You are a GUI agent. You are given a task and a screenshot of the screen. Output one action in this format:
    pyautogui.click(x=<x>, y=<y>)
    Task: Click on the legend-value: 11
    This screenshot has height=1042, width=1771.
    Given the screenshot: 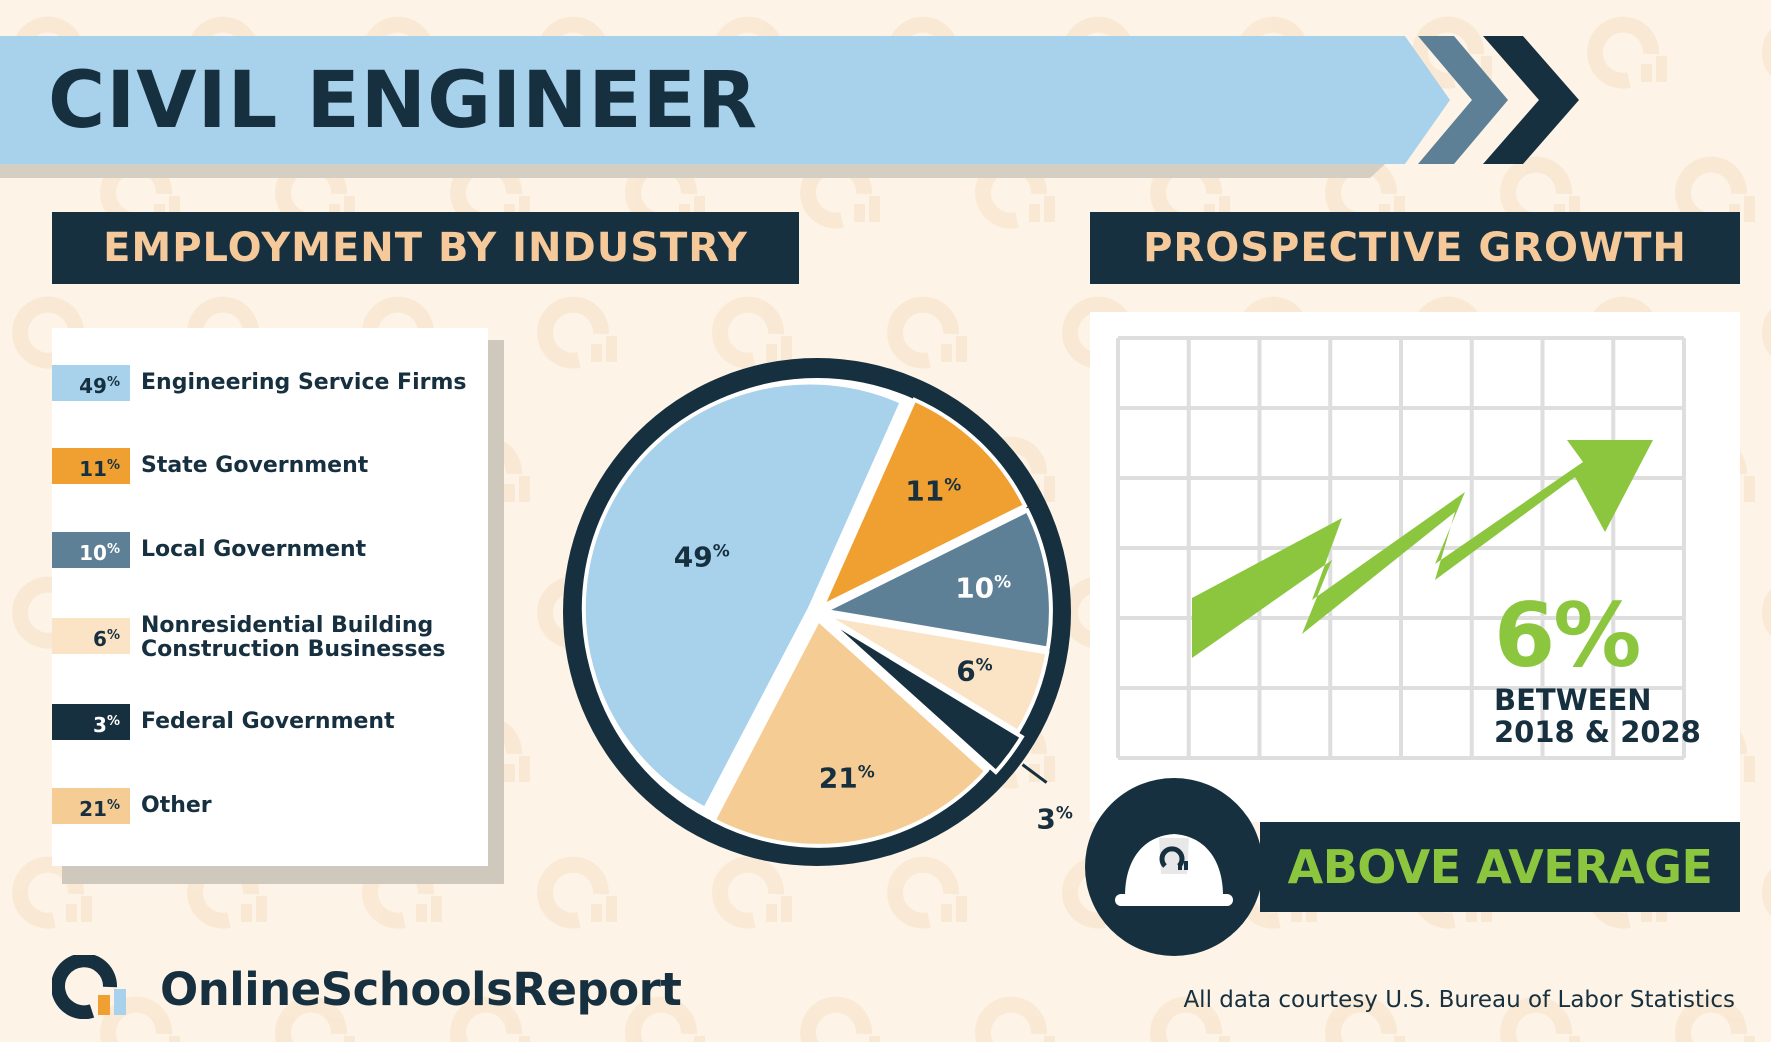 What is the action you would take?
    pyautogui.click(x=93, y=469)
    